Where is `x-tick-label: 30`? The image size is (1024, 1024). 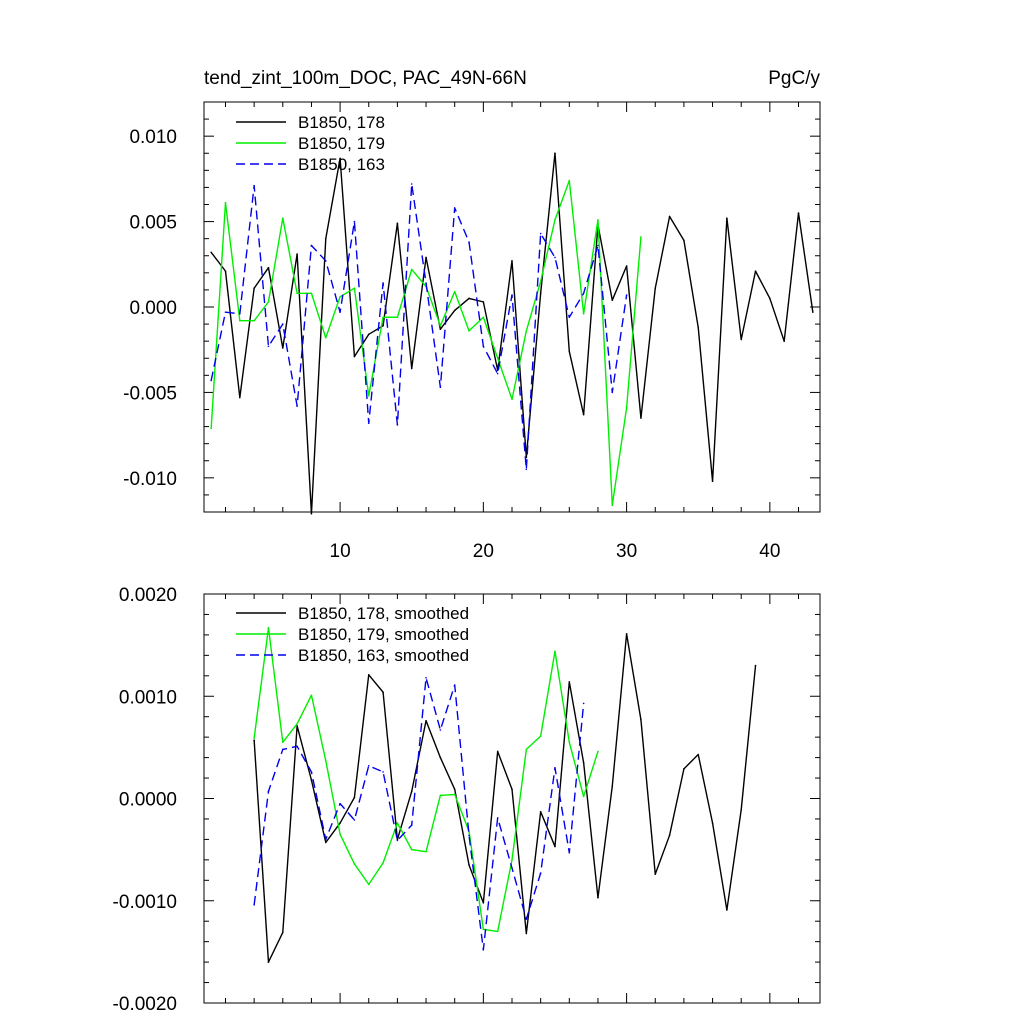 x-tick-label: 30 is located at coordinates (626, 551).